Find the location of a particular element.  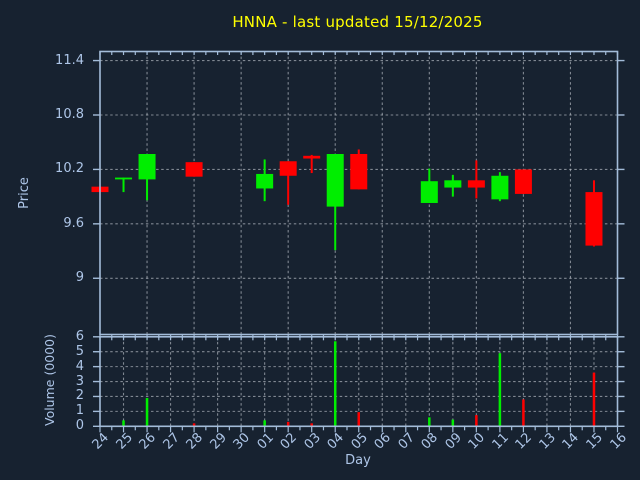

price-tick-label: 10.2 is located at coordinates (69, 169).